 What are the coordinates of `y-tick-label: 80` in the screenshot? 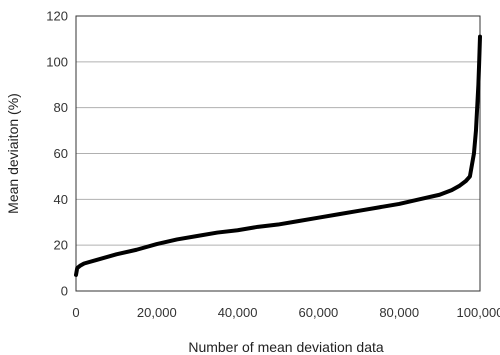 It's located at (61, 107).